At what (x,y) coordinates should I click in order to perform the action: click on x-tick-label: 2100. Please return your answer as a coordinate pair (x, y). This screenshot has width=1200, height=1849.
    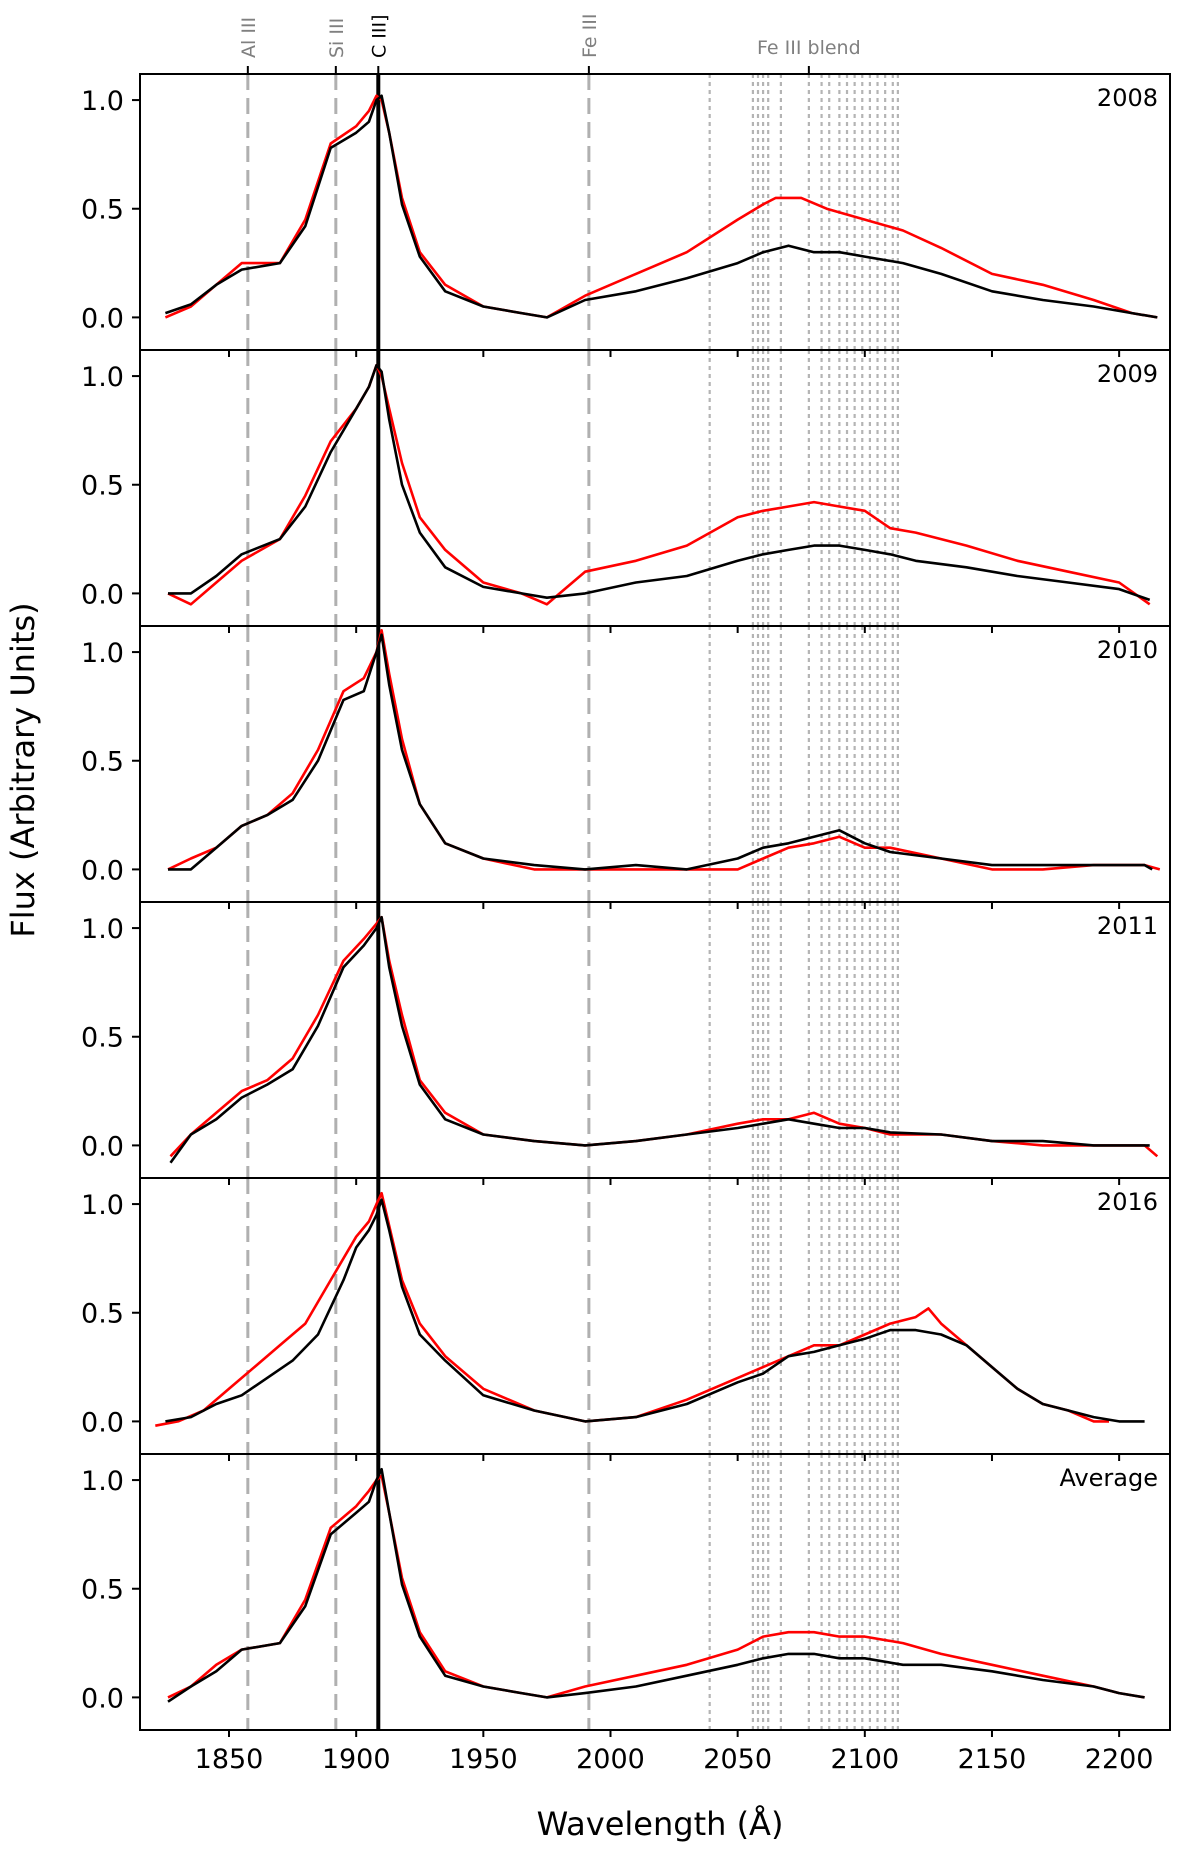
    Looking at the image, I should click on (864, 1759).